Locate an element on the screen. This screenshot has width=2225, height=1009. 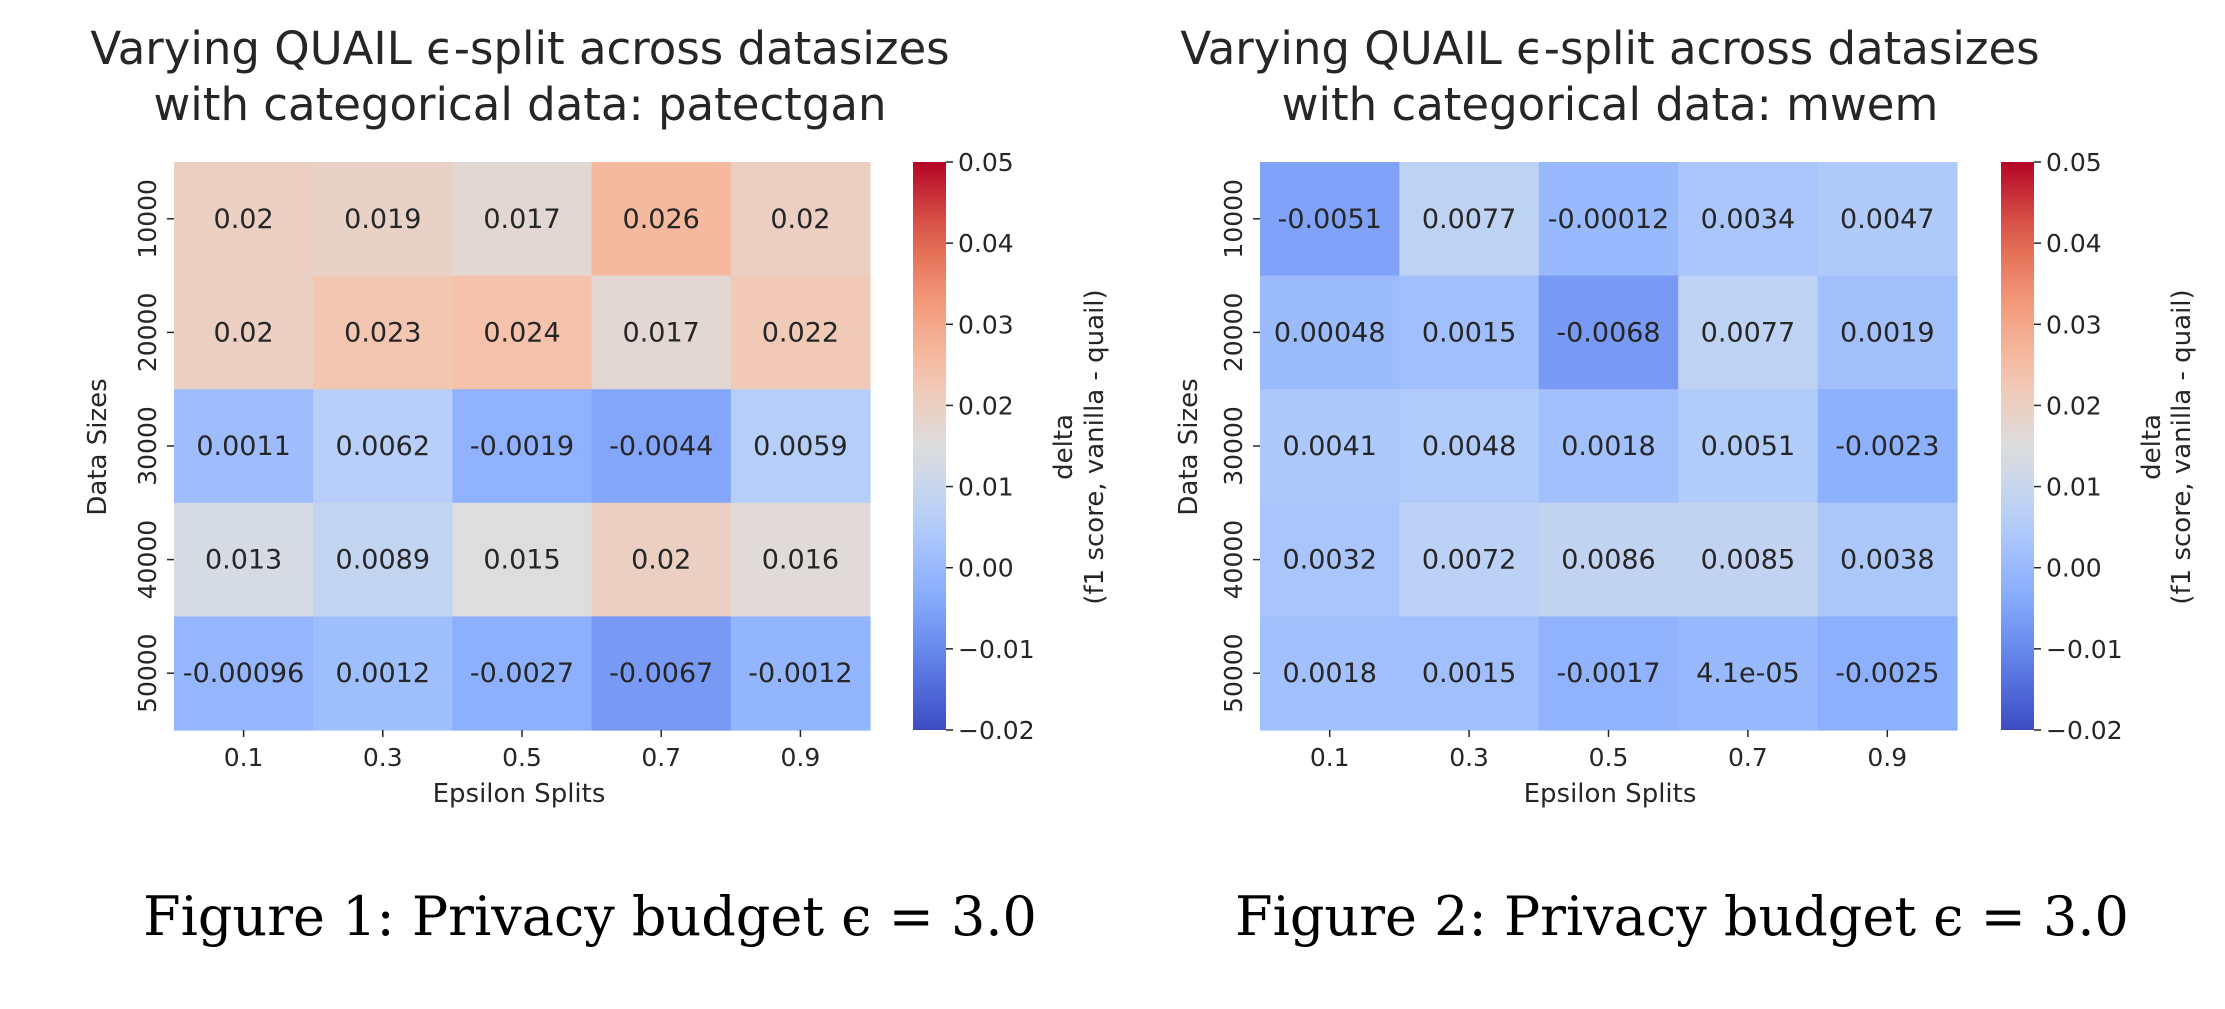
chart-title-line-2: with categorical data: mwem is located at coordinates (1610, 104).